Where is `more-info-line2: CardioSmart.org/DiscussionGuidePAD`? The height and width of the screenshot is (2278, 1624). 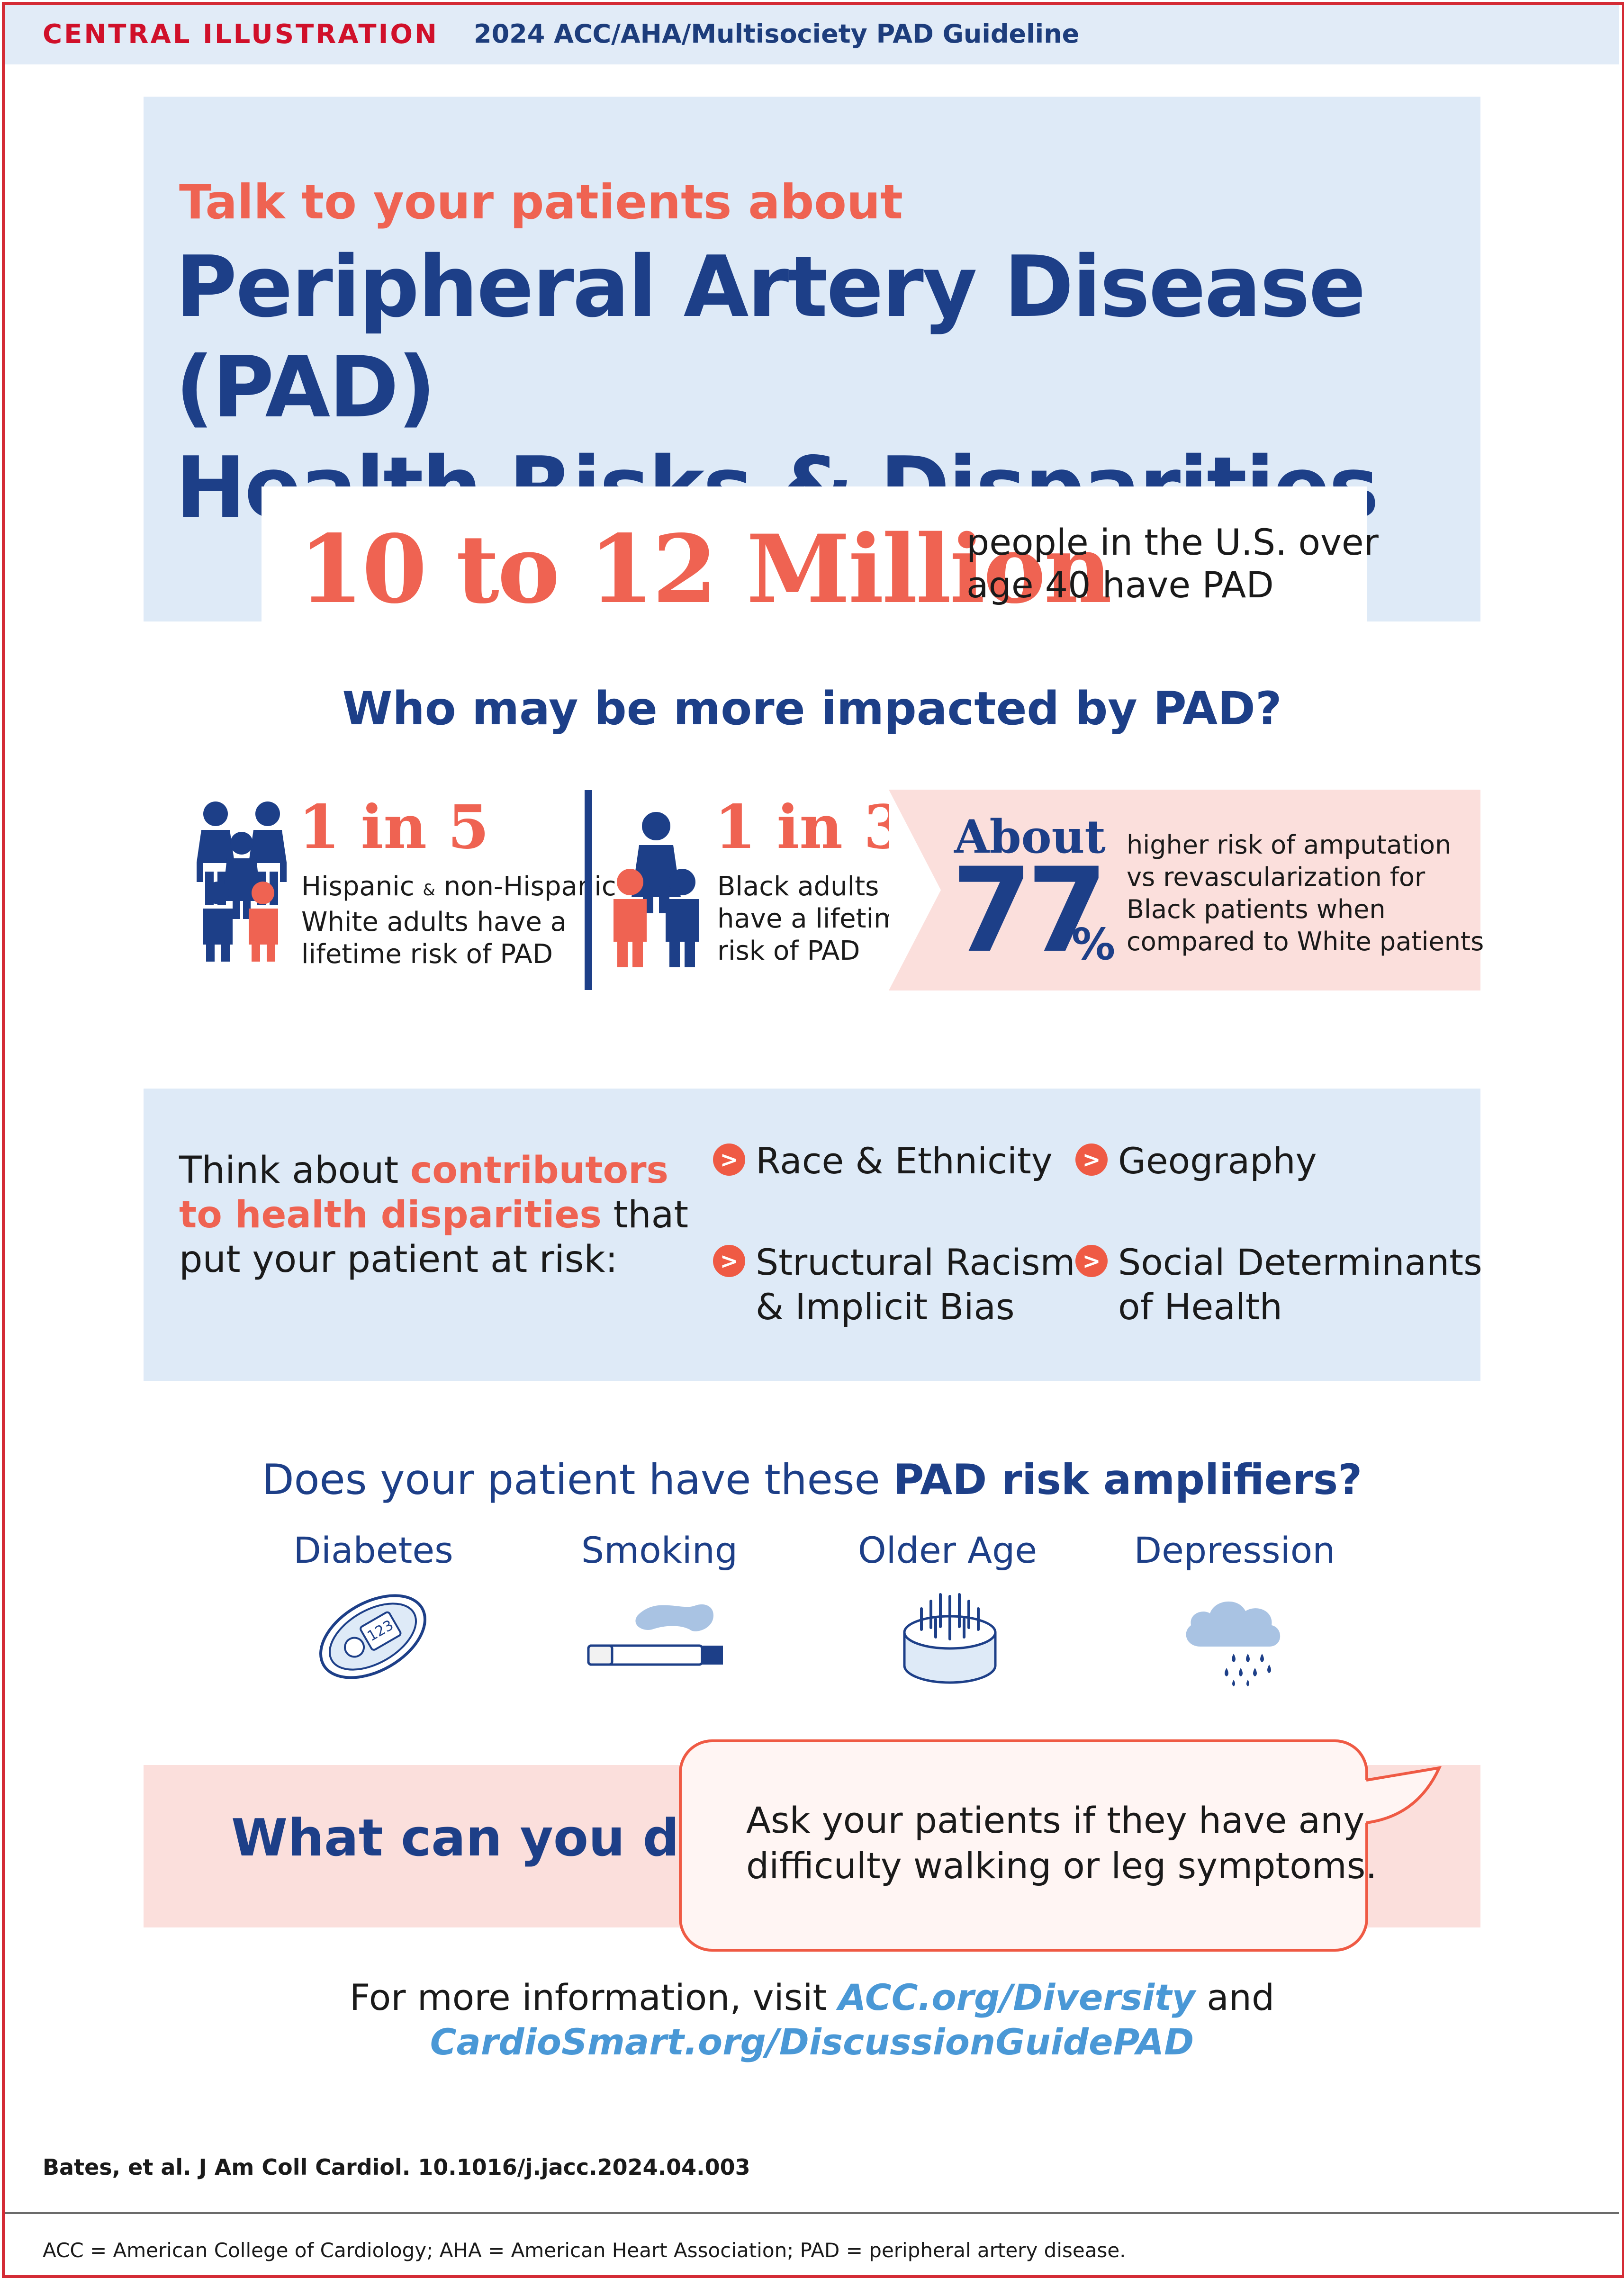 more-info-line2: CardioSmart.org/DiscussionGuidePAD is located at coordinates (812, 2042).